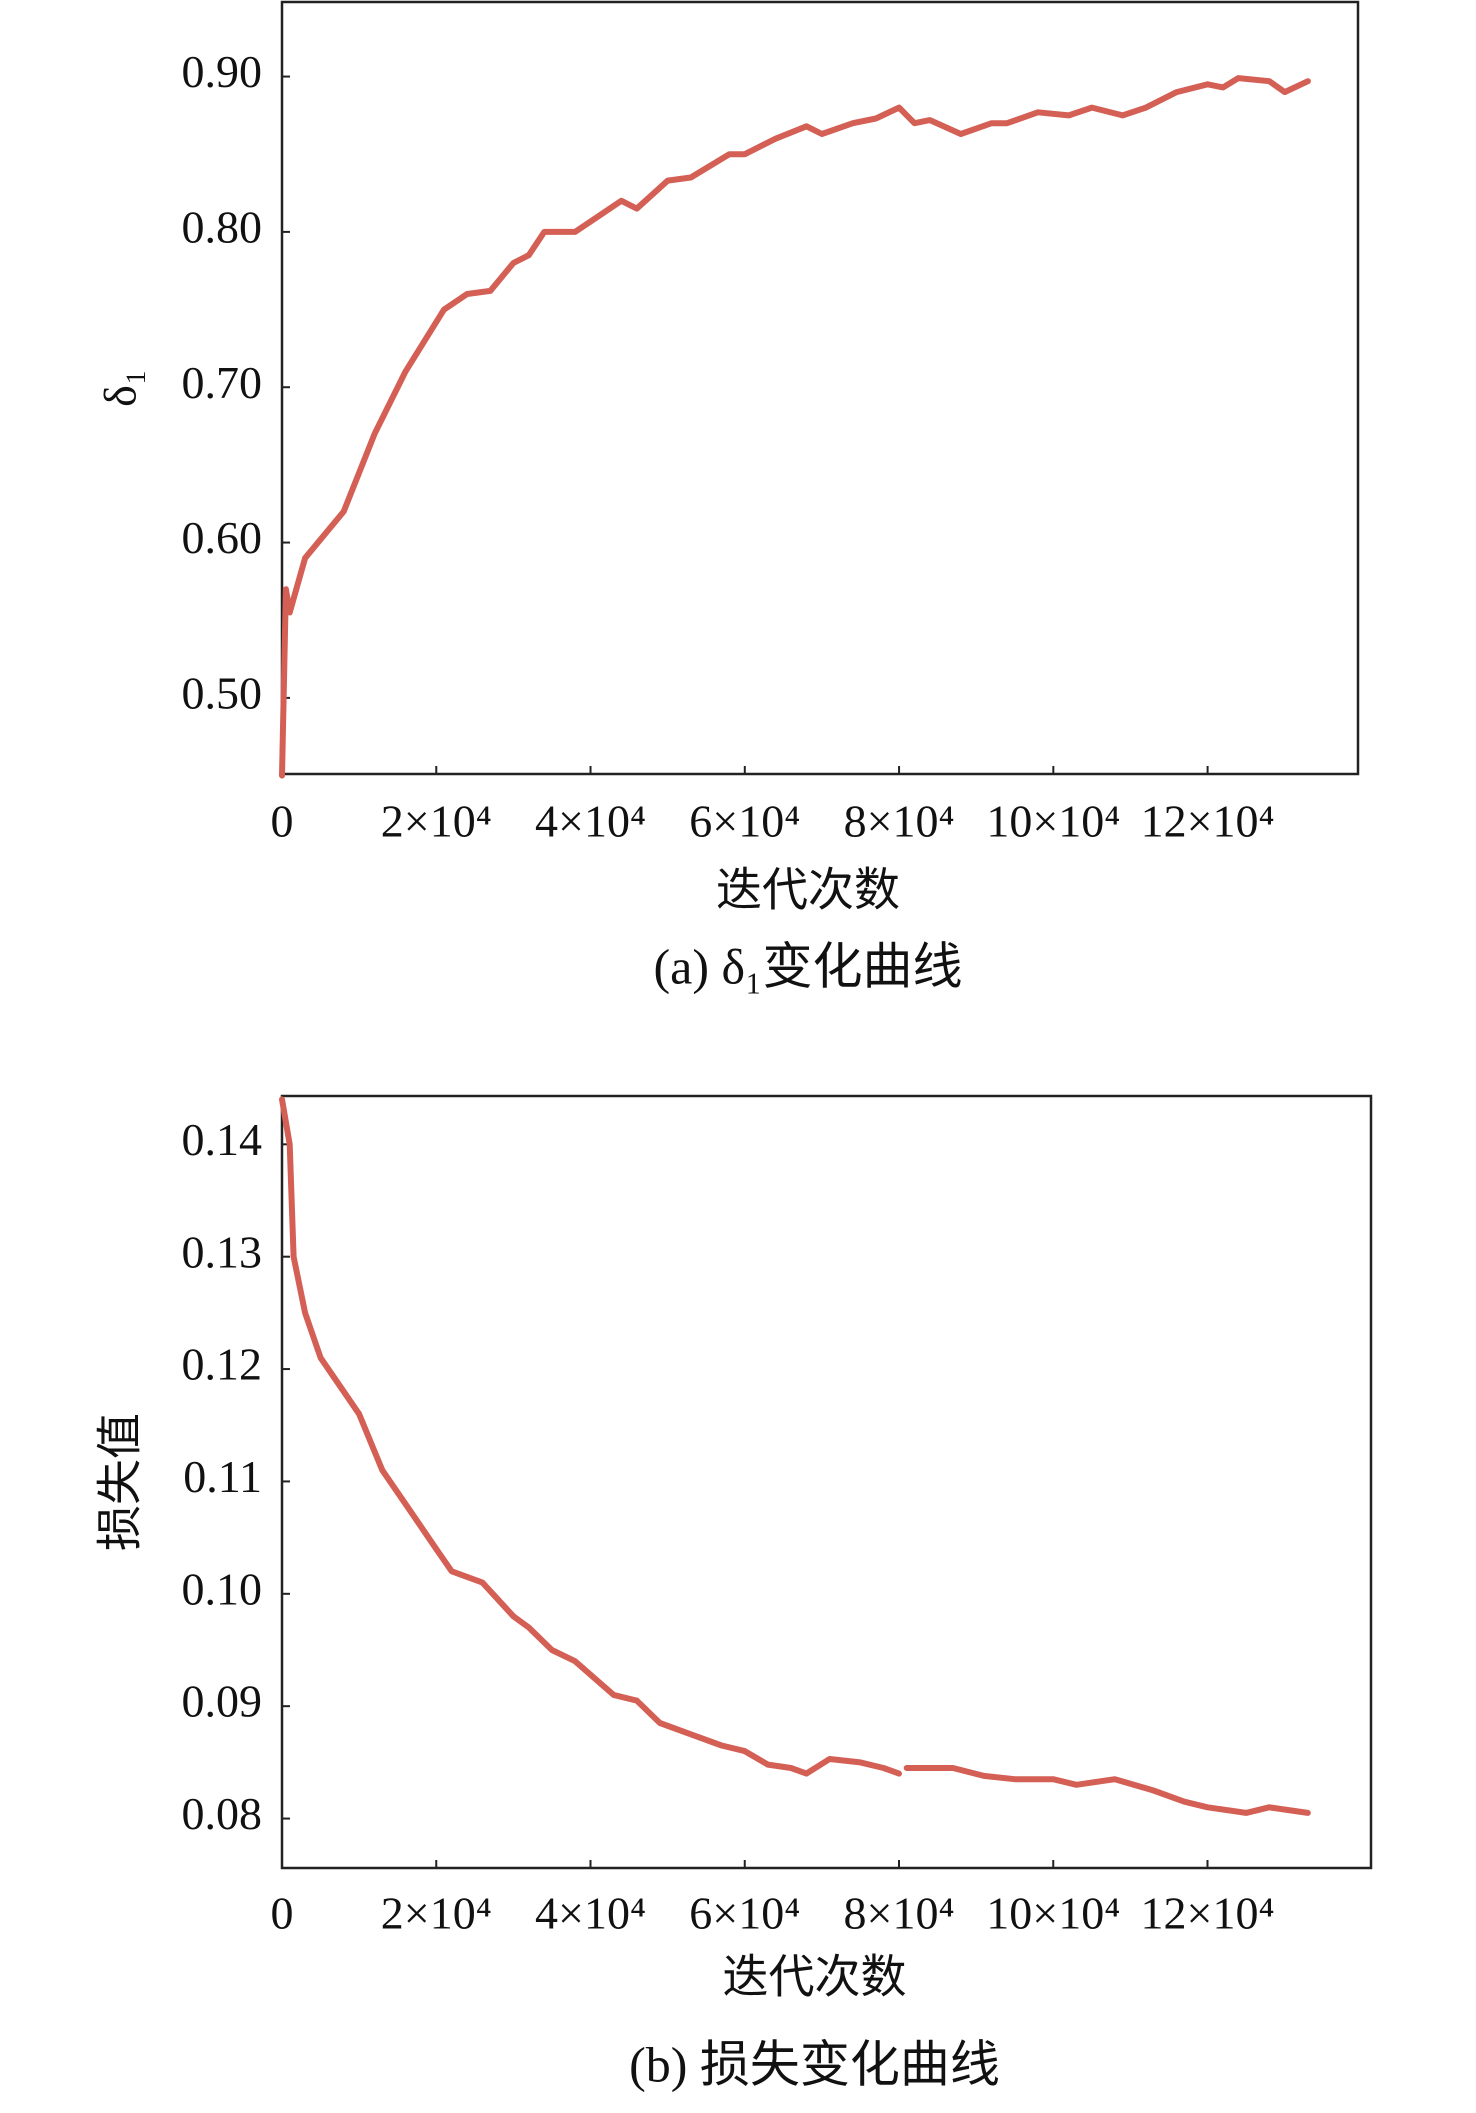  What do you see at coordinates (222, 71) in the screenshot?
I see `y-tick-label: 0.90` at bounding box center [222, 71].